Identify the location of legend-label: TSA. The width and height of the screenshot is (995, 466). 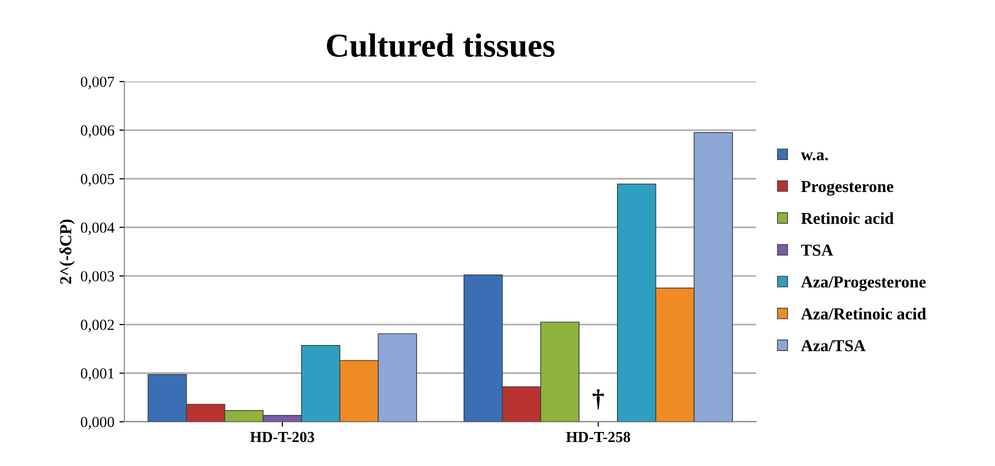
(817, 250).